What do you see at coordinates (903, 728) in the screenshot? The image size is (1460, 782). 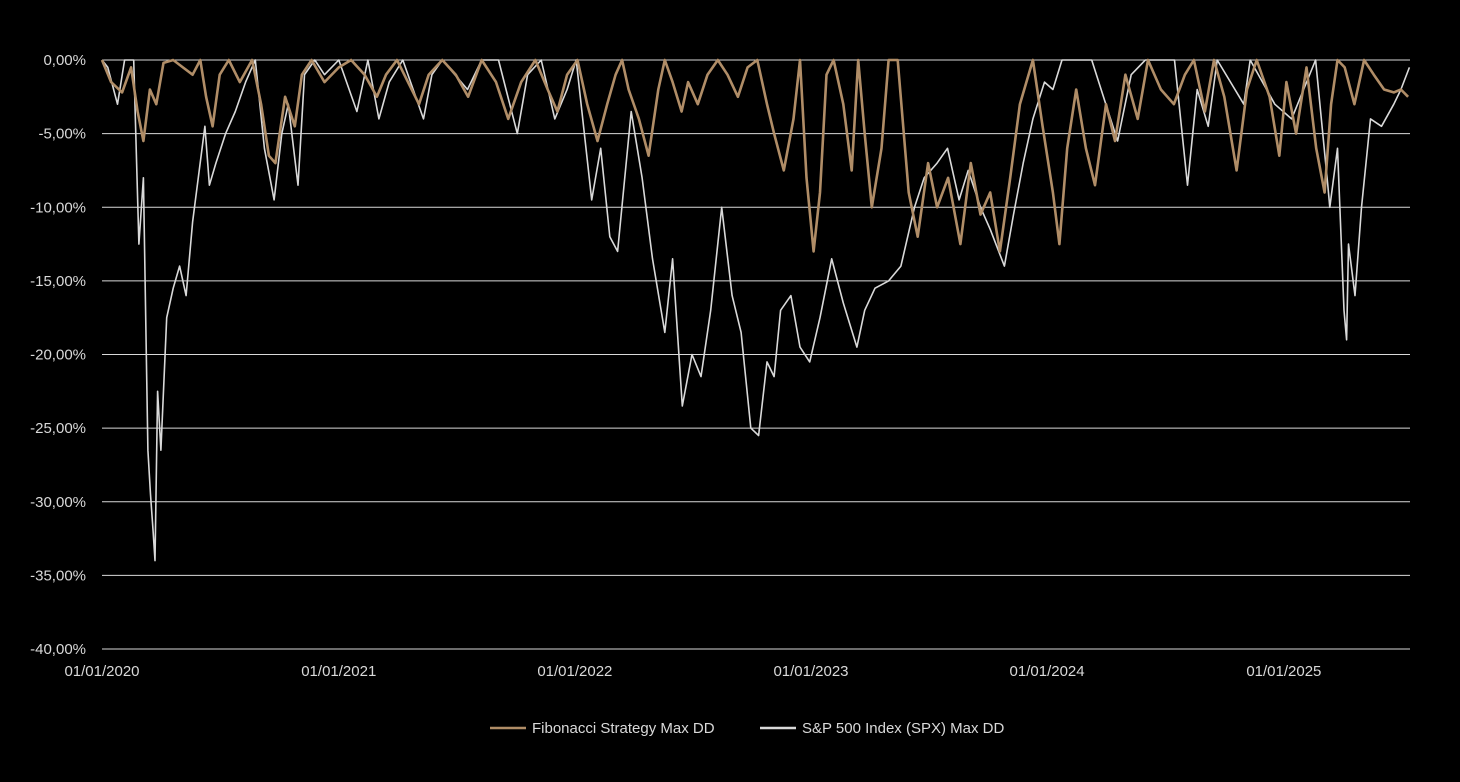 I see `legend-label: S&P 500 Index (SPX) Max DD` at bounding box center [903, 728].